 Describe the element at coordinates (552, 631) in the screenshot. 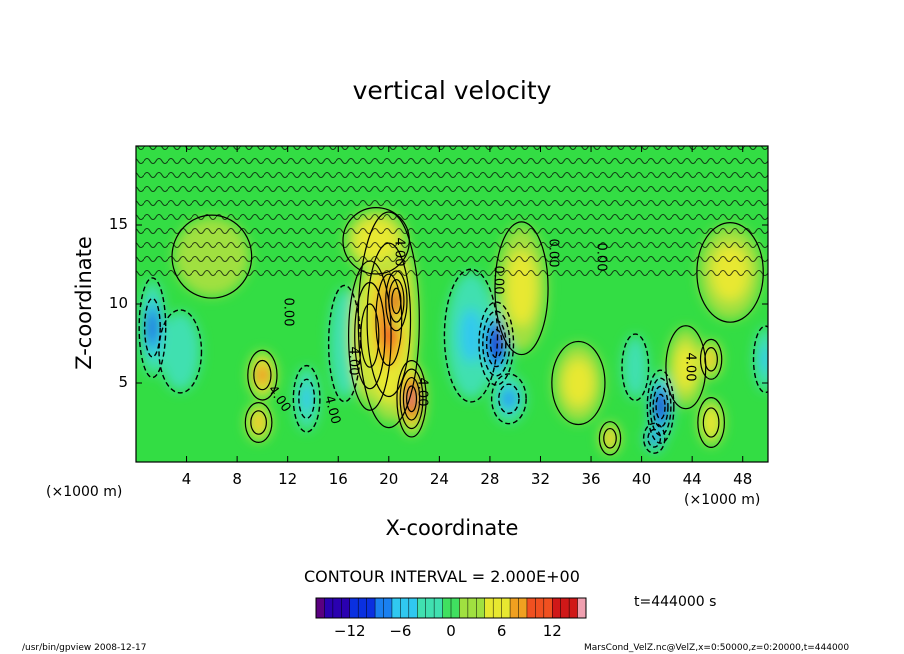

I see `colorbar-tick-label: 12` at that location.